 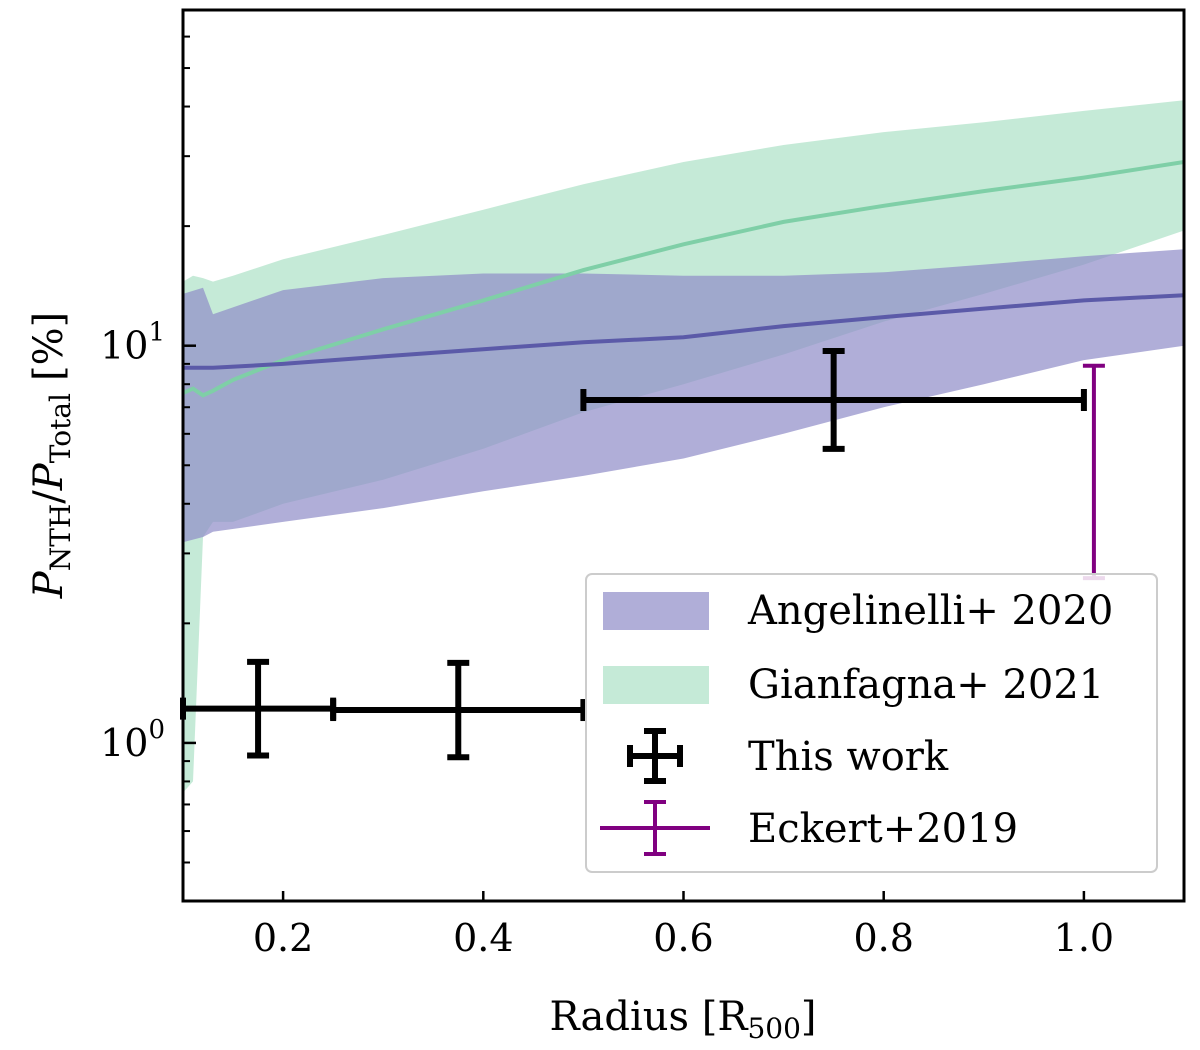 What do you see at coordinates (848, 757) in the screenshot?
I see `legend-label: This work` at bounding box center [848, 757].